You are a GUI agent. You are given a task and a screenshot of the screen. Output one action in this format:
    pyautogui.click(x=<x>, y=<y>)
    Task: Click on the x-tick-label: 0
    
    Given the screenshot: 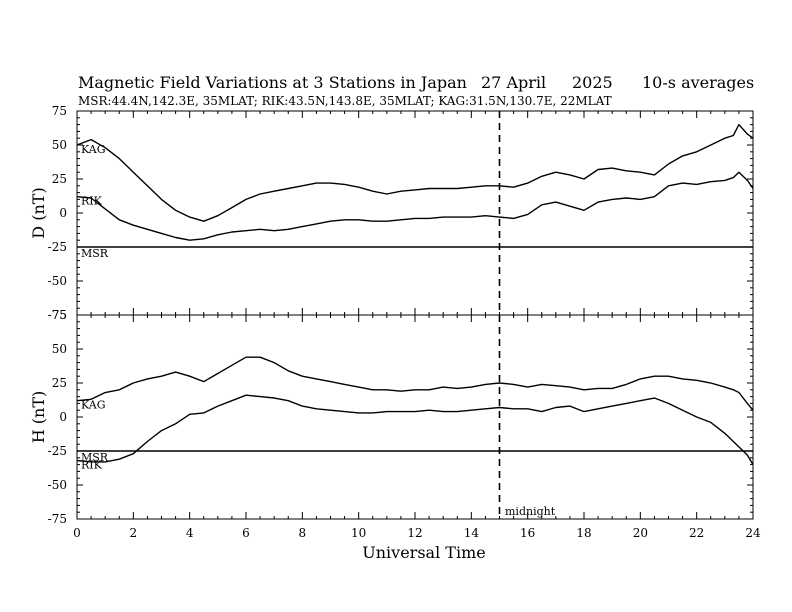 What is the action you would take?
    pyautogui.click(x=77, y=533)
    